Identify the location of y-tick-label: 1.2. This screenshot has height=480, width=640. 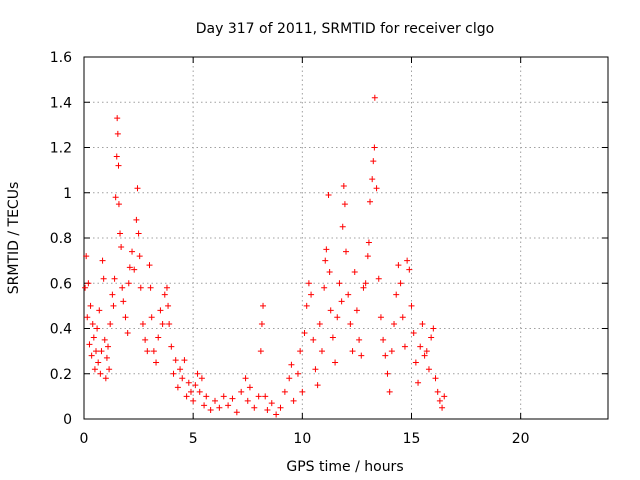
(61, 149).